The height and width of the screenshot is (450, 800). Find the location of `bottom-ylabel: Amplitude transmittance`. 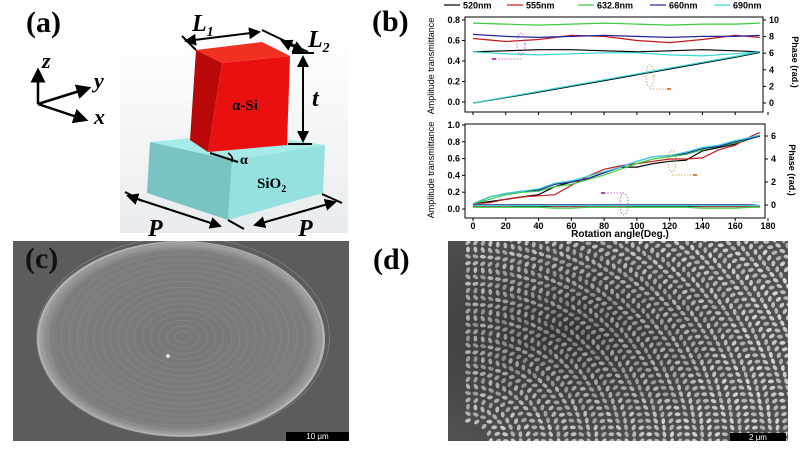

bottom-ylabel: Amplitude transmittance is located at coordinates (431, 170).